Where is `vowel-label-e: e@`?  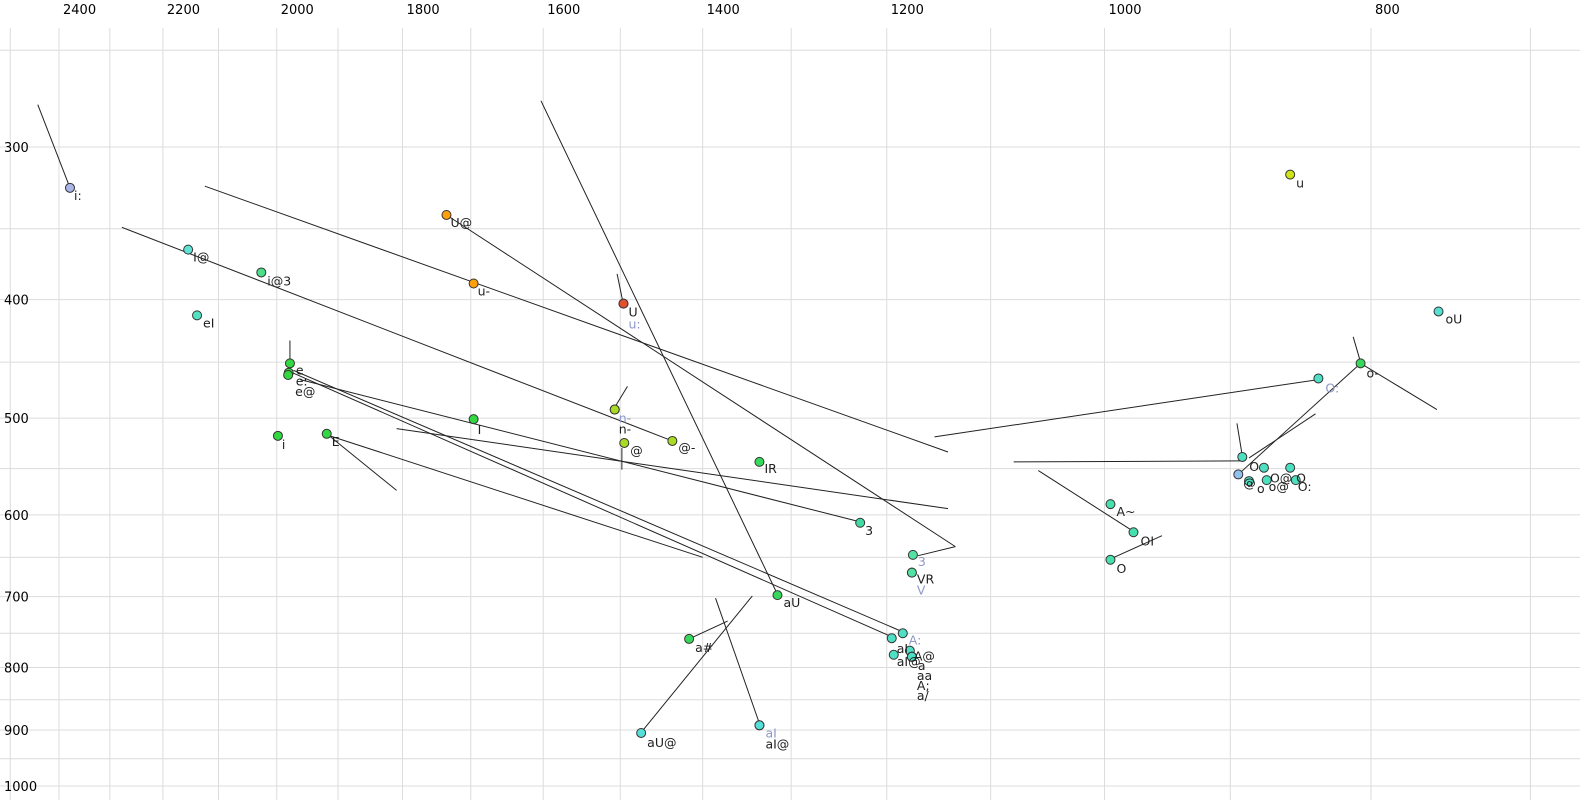 vowel-label-e: e@ is located at coordinates (305, 391).